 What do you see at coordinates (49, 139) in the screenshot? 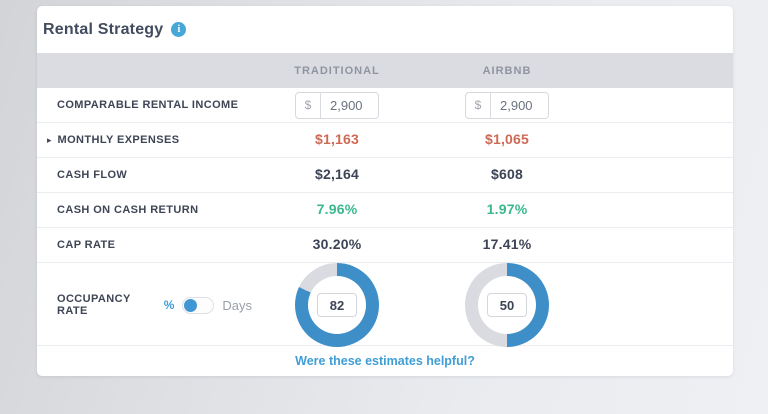
I see `expand-arrow-icon: ▸` at bounding box center [49, 139].